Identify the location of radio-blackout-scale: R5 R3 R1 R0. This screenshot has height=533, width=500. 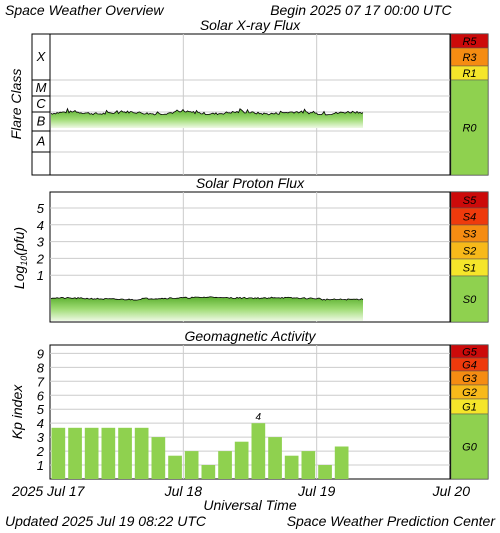
(469, 104).